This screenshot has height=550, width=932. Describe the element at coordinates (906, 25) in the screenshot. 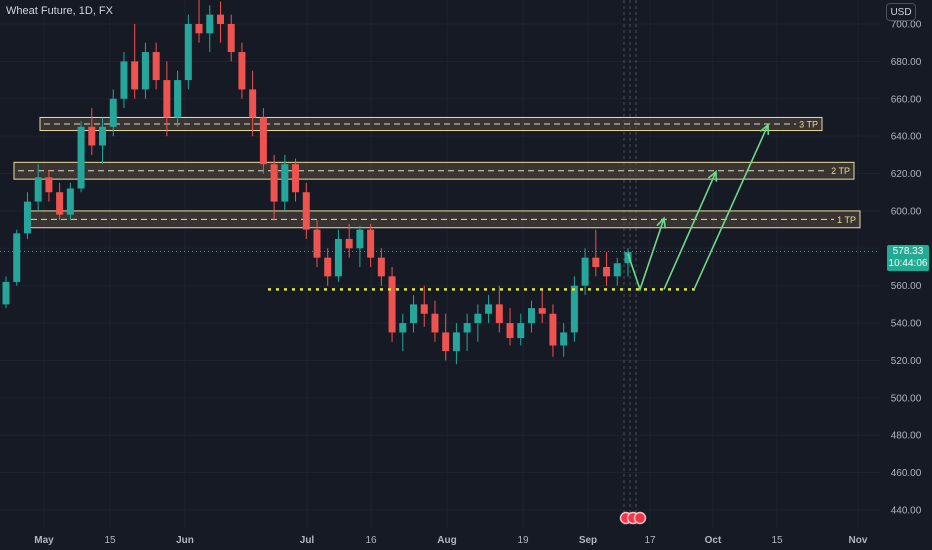

I see `y-tick-label: 700.00` at that location.